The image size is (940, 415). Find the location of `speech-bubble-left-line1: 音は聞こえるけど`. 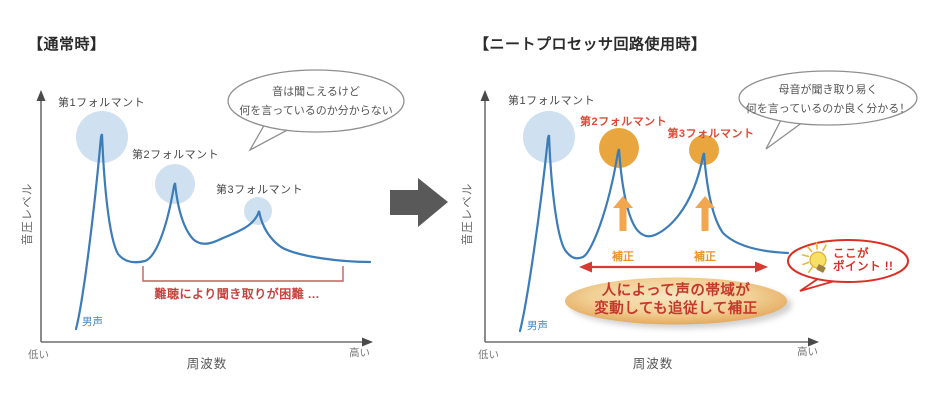

speech-bubble-left-line1: 音は聞こえるけど is located at coordinates (316, 92).